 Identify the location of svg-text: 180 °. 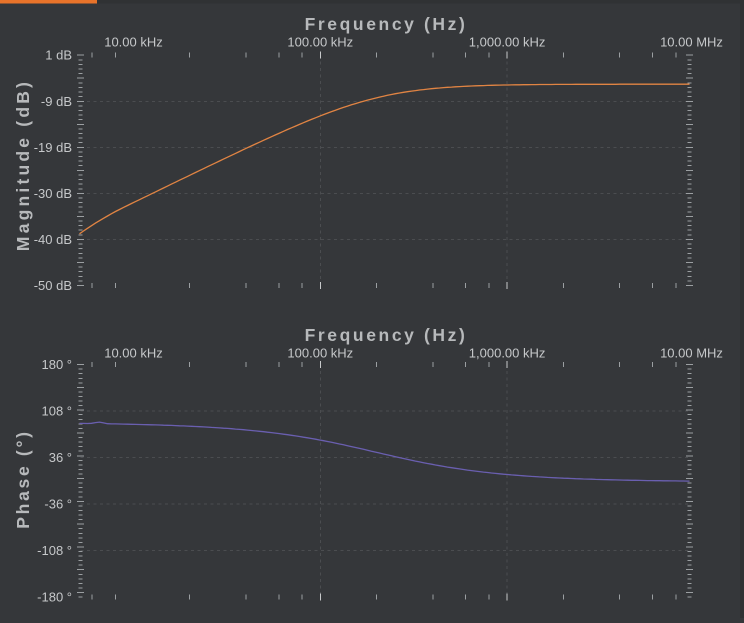
(56, 364).